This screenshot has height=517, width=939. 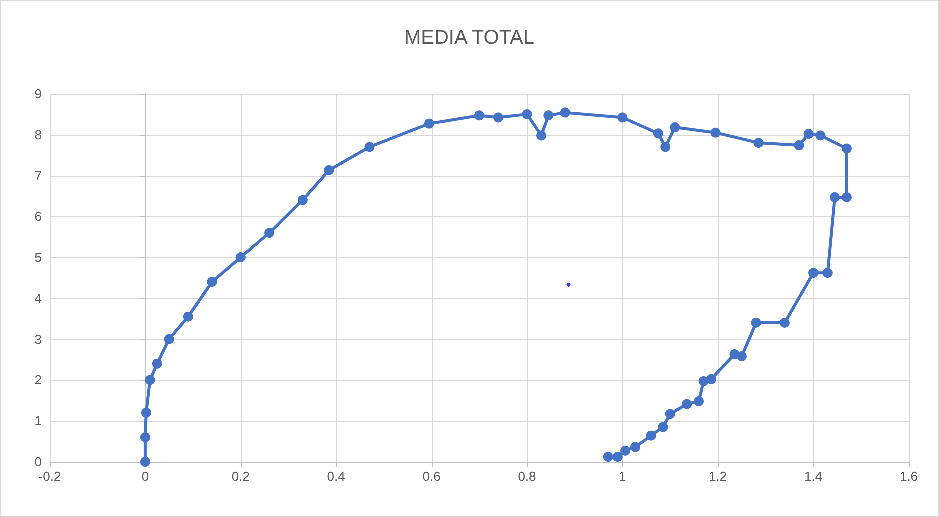 What do you see at coordinates (813, 476) in the screenshot?
I see `x-tick-label: 1.4` at bounding box center [813, 476].